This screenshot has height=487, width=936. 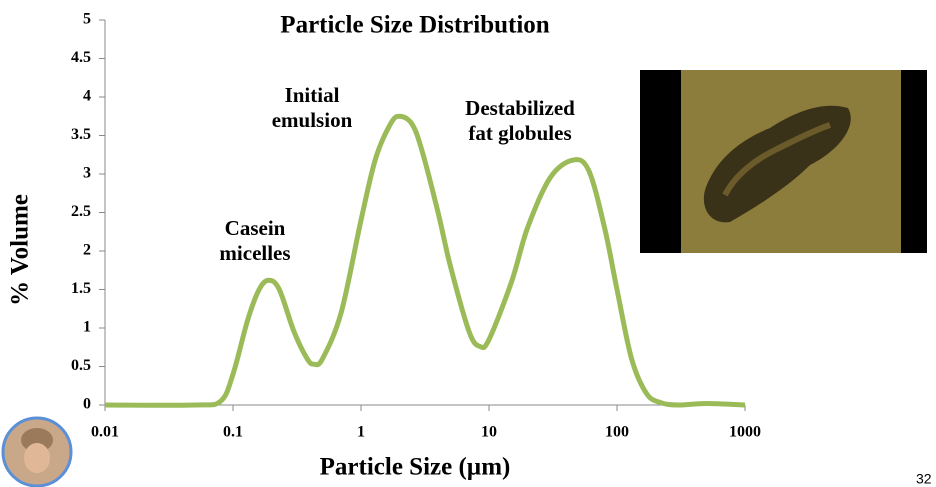 What do you see at coordinates (81, 211) in the screenshot?
I see `y-tick-label: 2.5` at bounding box center [81, 211].